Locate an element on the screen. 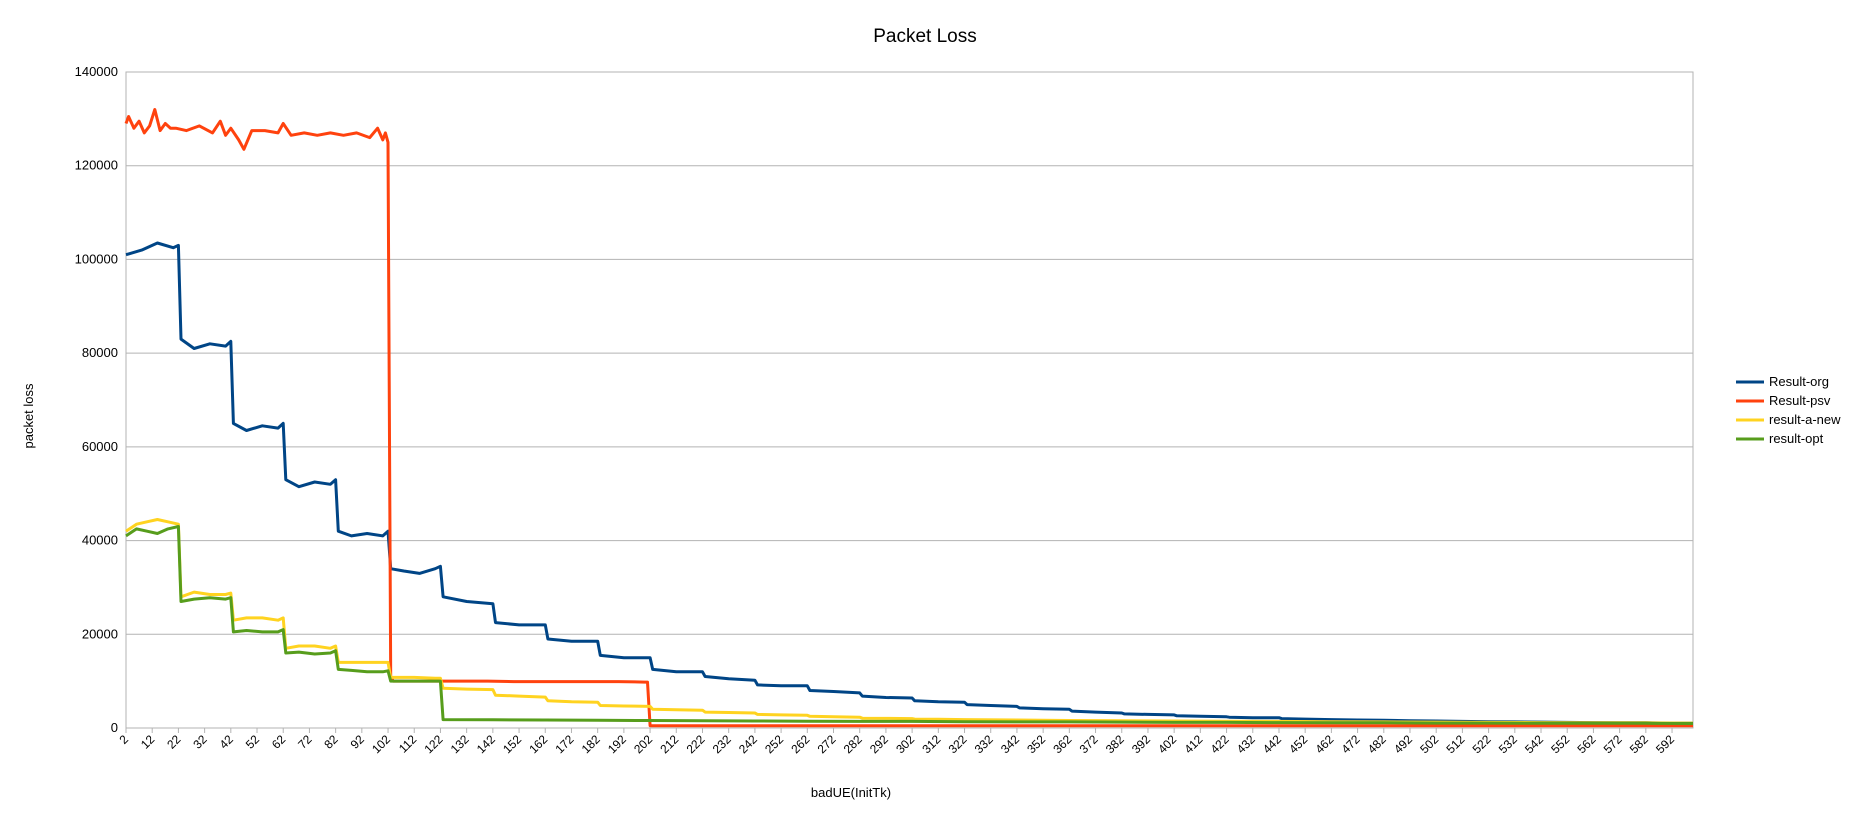 The height and width of the screenshot is (819, 1851). x-tick-label: 52 is located at coordinates (253, 742).